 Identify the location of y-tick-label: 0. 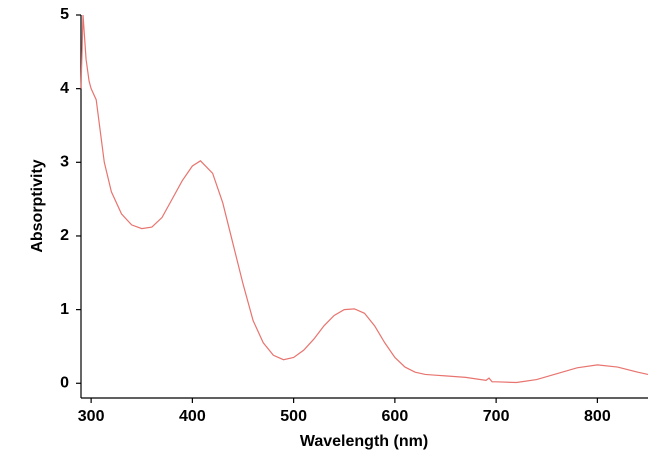
(64, 382).